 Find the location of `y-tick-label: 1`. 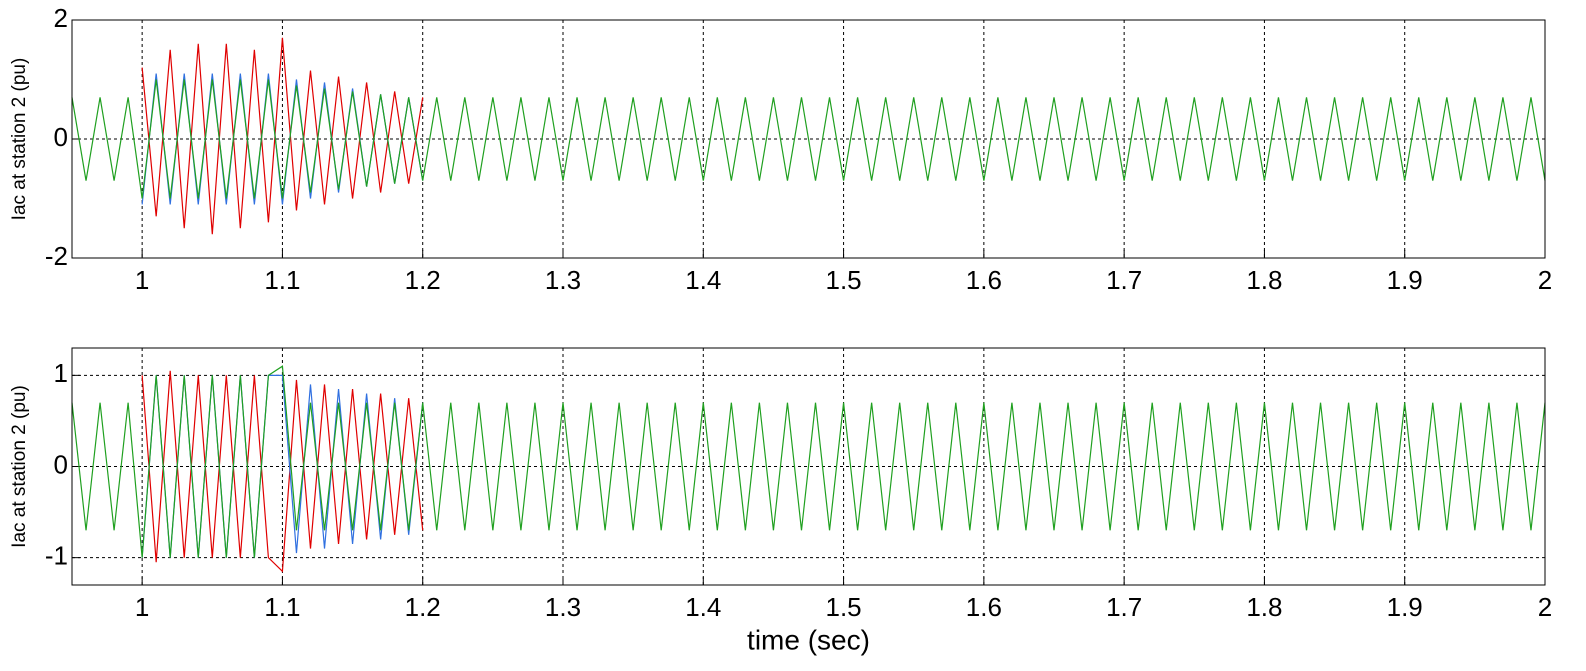

y-tick-label: 1 is located at coordinates (61, 373).